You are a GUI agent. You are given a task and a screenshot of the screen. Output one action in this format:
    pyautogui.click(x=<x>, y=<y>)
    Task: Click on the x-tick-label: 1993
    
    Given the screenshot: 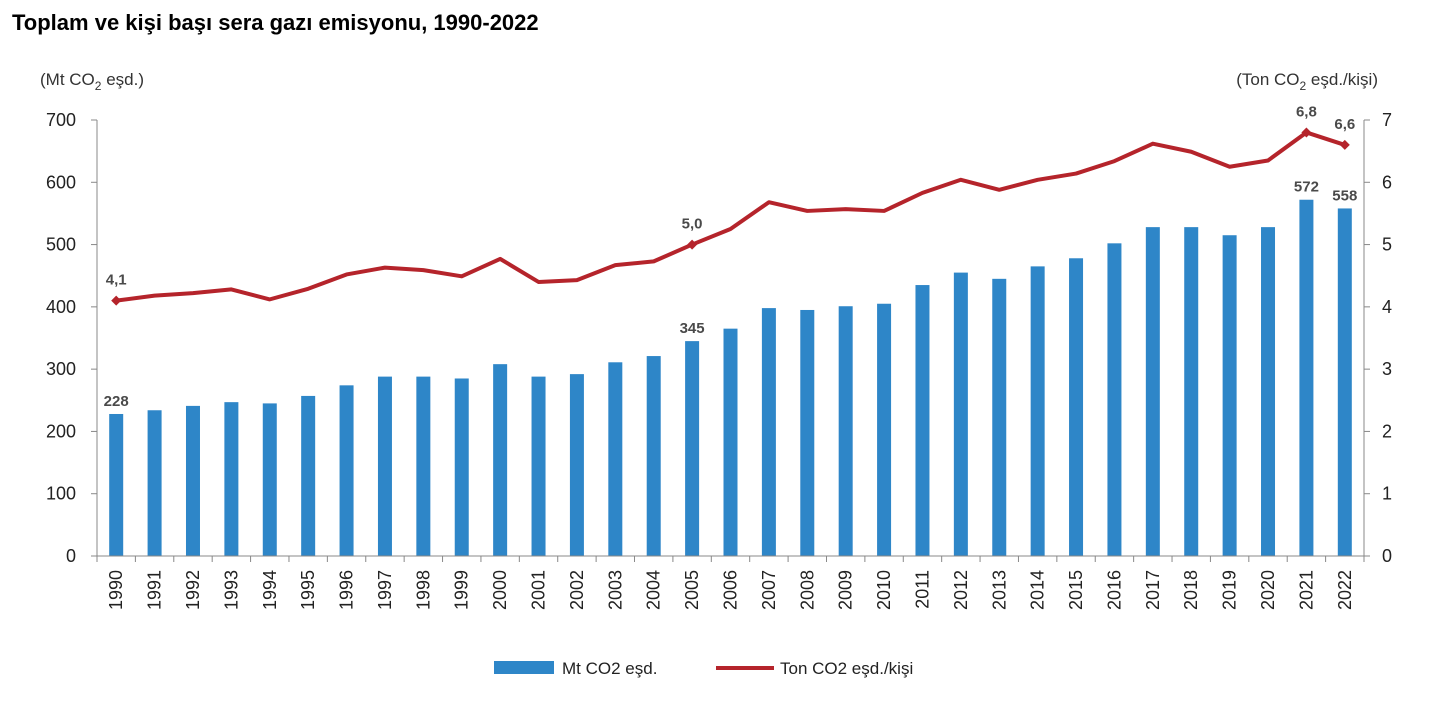 What is the action you would take?
    pyautogui.click(x=231, y=590)
    